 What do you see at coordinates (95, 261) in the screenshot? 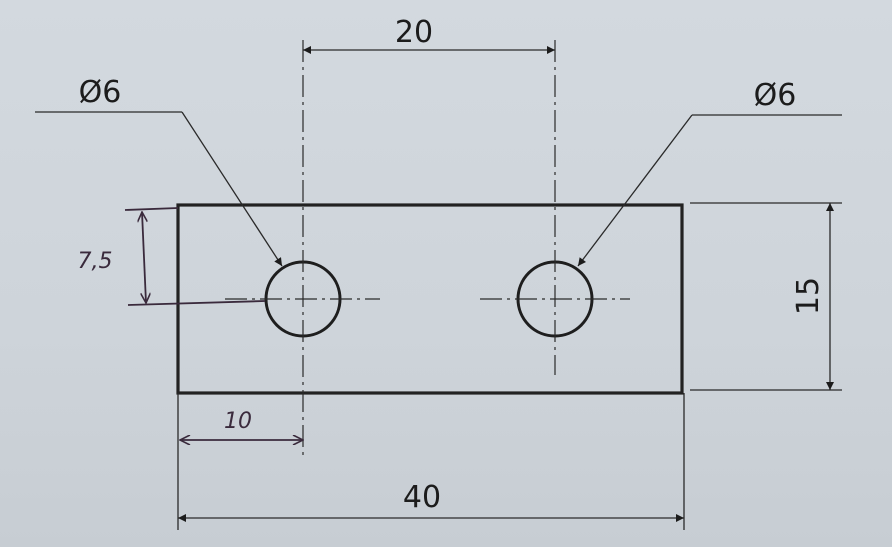
I see `hand-dimension-left-label: 7,5` at bounding box center [95, 261].